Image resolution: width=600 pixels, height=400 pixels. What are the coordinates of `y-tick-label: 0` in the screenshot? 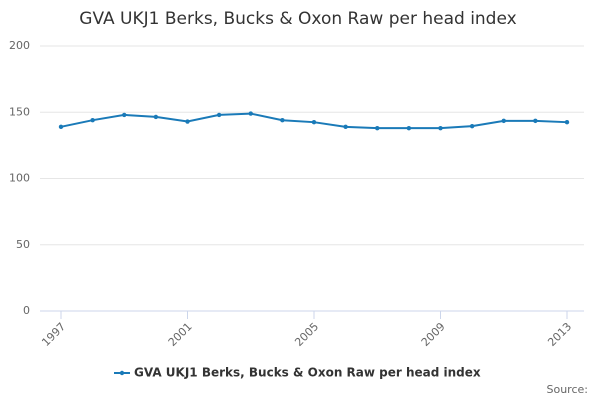 It's located at (26, 310).